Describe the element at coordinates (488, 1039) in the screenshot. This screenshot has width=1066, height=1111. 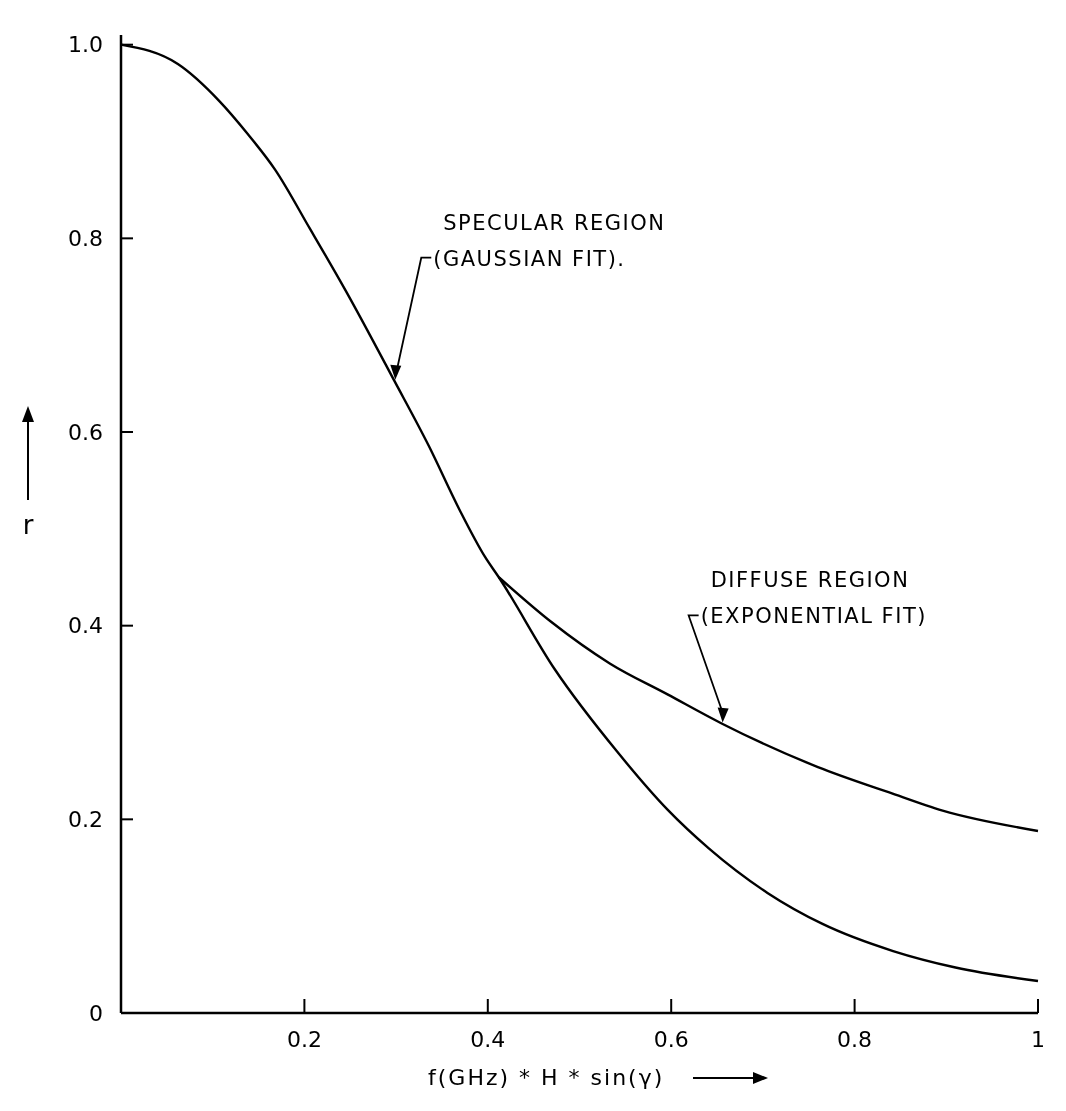
I see `x-tick-label: 0.4` at that location.